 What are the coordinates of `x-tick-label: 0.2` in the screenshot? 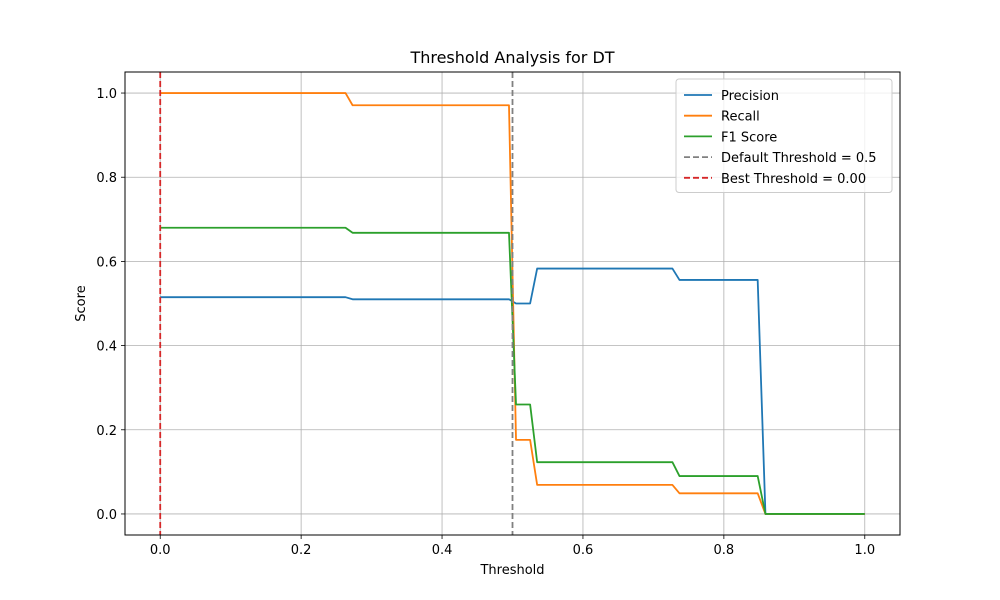 It's located at (301, 550).